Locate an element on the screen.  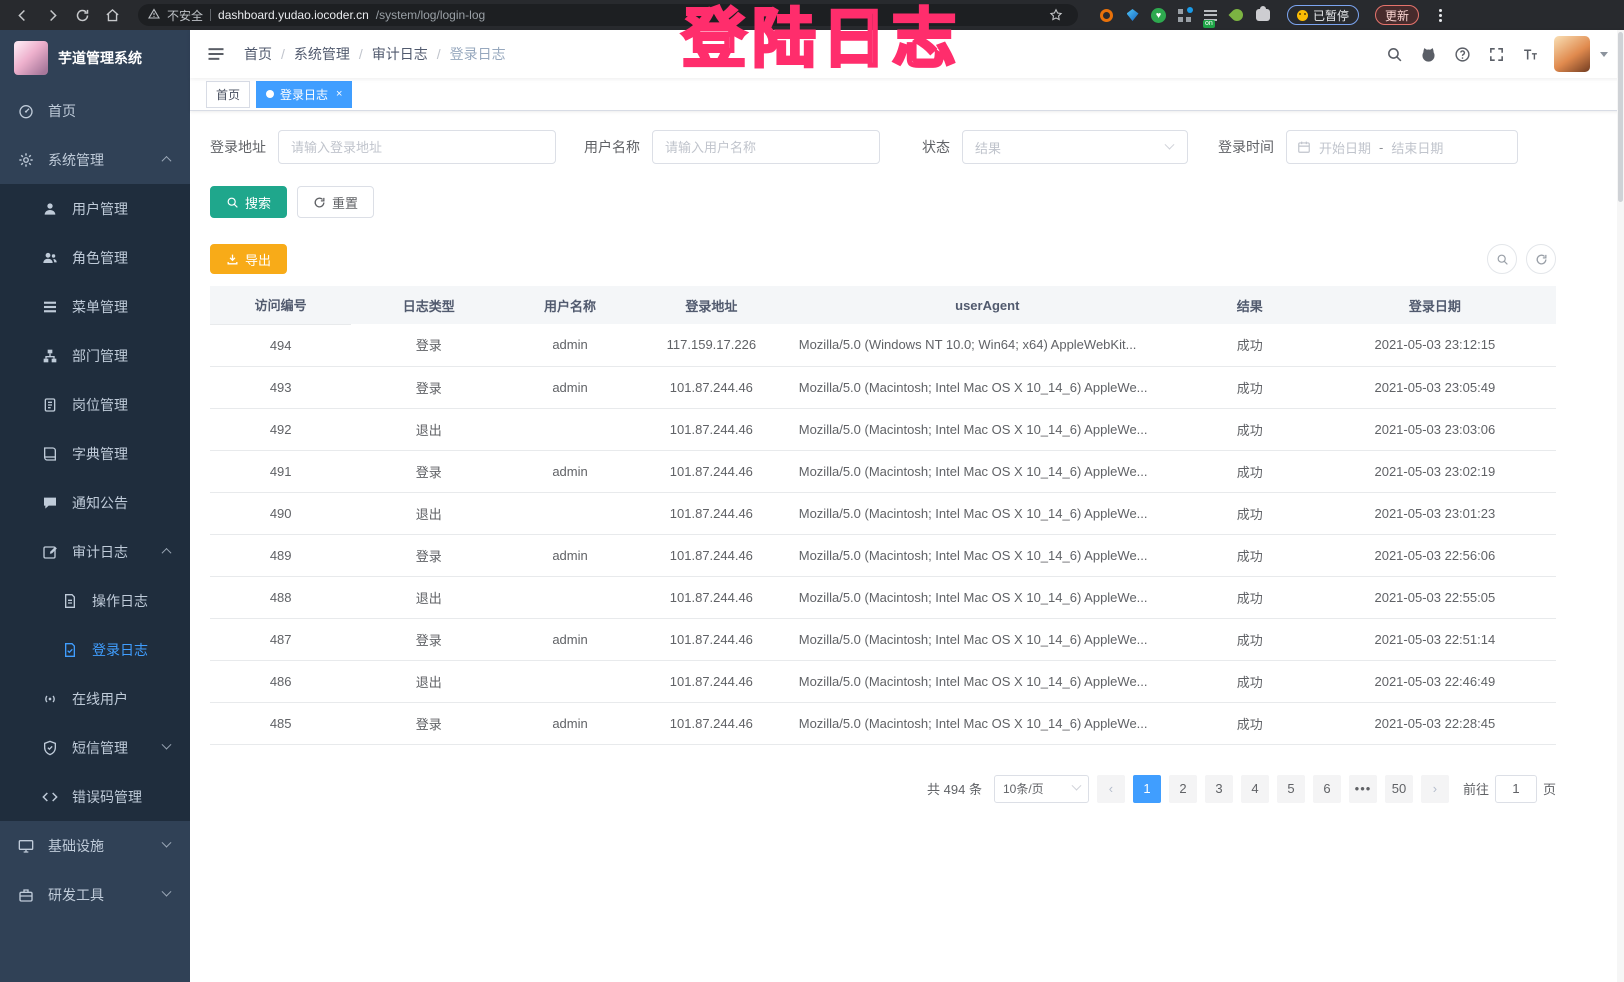
page-button: 3 is located at coordinates (1218, 788).